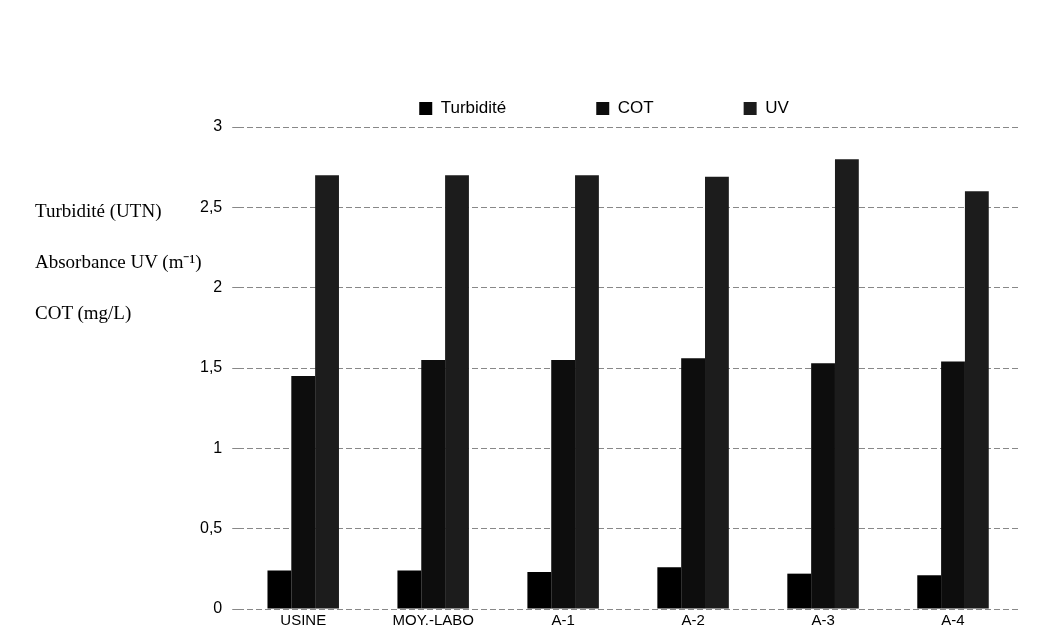 The image size is (1058, 643). Describe the element at coordinates (433, 620) in the screenshot. I see `x-tick-label: MOY.-LABO` at that location.